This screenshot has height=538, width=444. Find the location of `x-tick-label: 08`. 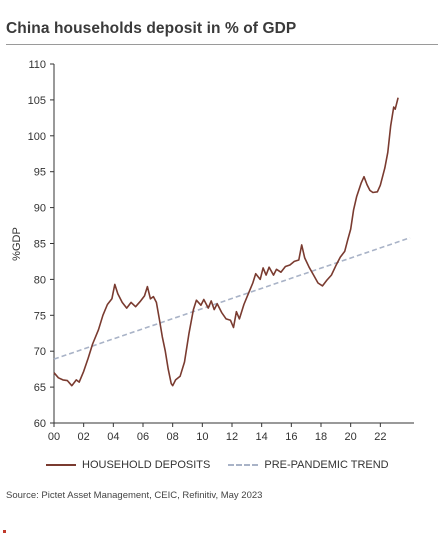

x-tick-label: 08 is located at coordinates (173, 437).